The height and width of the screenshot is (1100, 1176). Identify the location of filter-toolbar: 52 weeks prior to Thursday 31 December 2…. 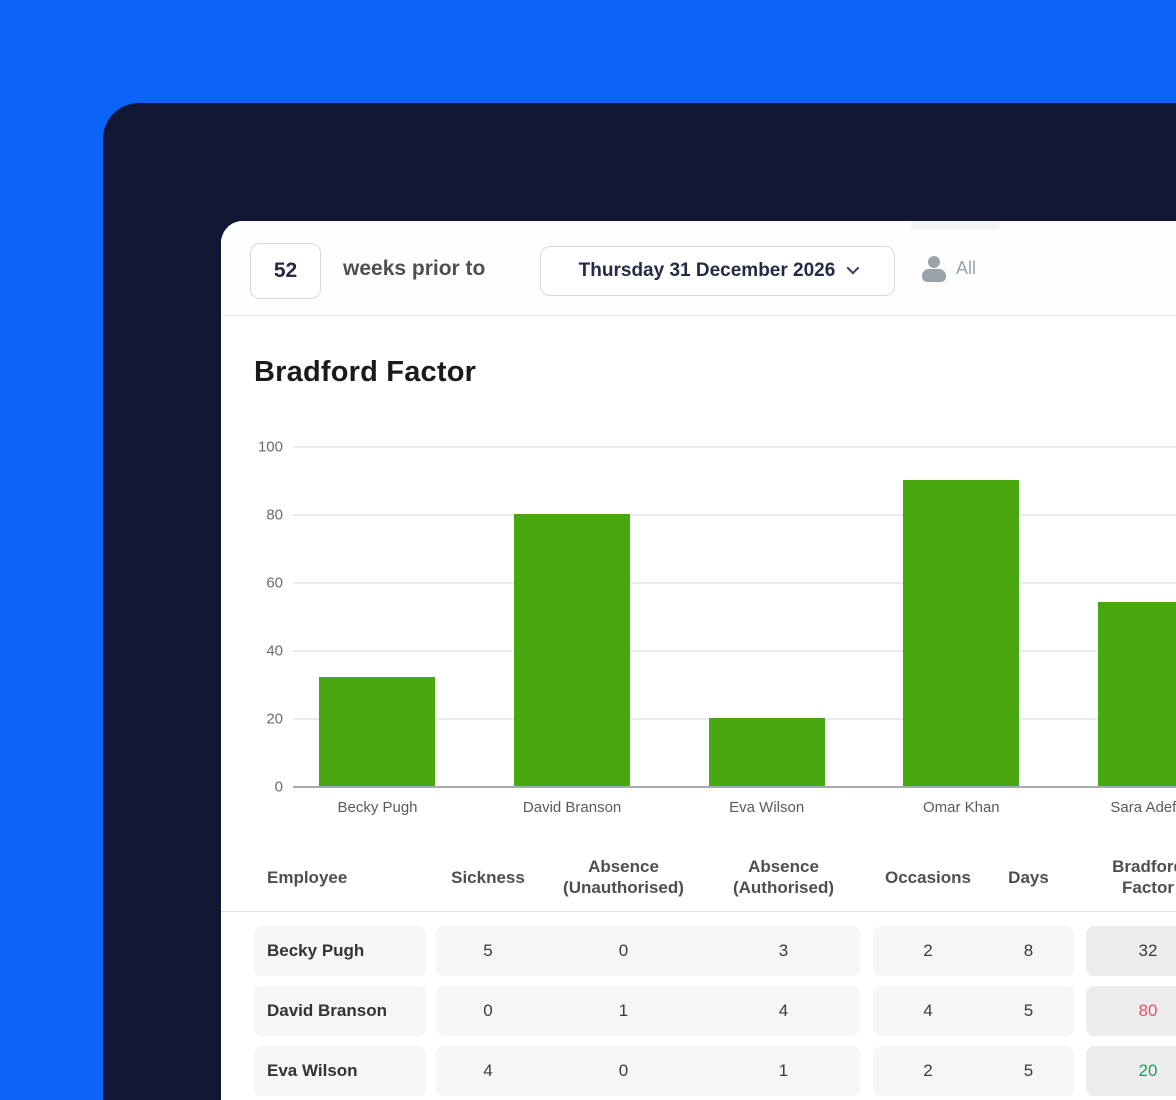
(698, 268).